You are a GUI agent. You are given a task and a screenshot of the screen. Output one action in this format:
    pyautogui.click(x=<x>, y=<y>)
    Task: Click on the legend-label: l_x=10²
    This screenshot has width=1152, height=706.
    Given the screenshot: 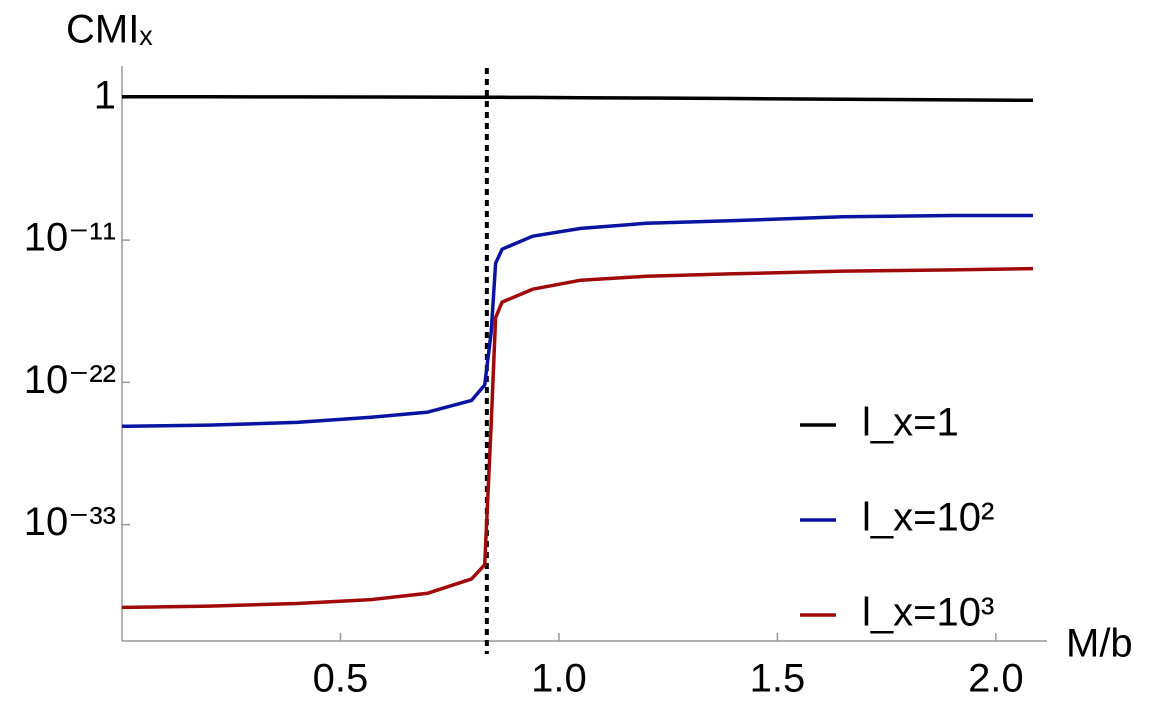 What is the action you would take?
    pyautogui.click(x=928, y=518)
    